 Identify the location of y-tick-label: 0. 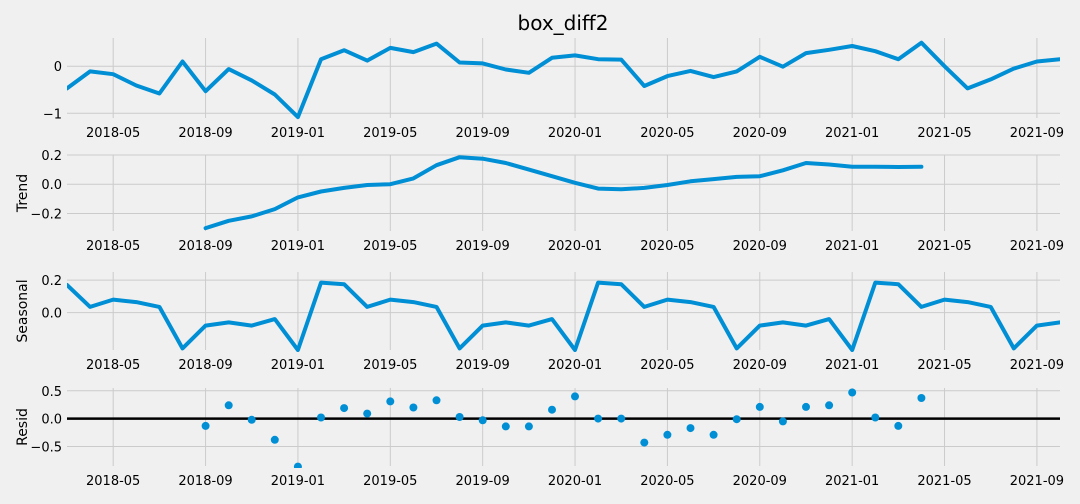
(58, 67).